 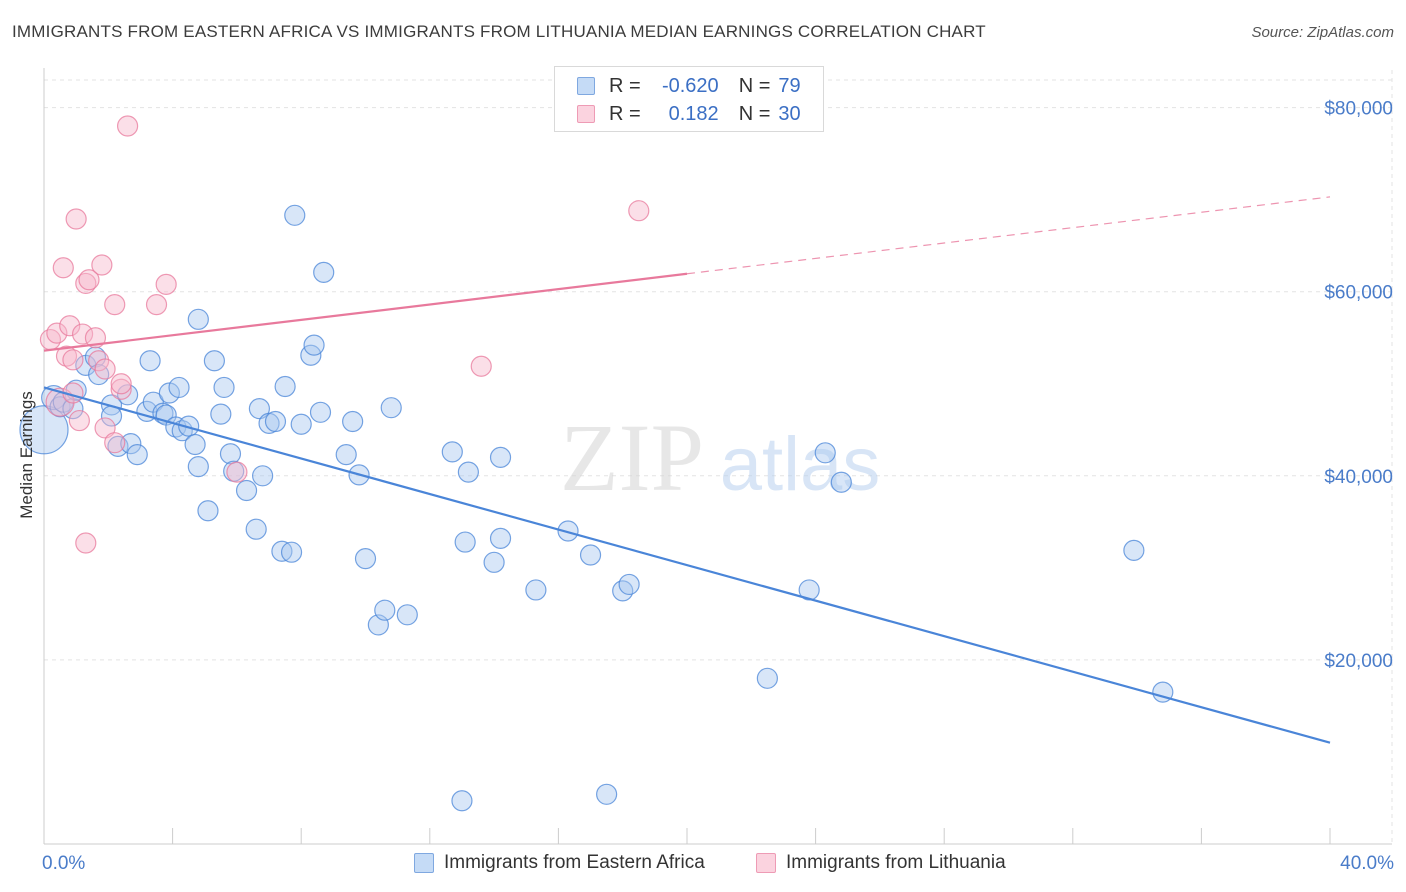 I want to click on series-legend-label: Immigrants from Lithuania, so click(x=896, y=862).